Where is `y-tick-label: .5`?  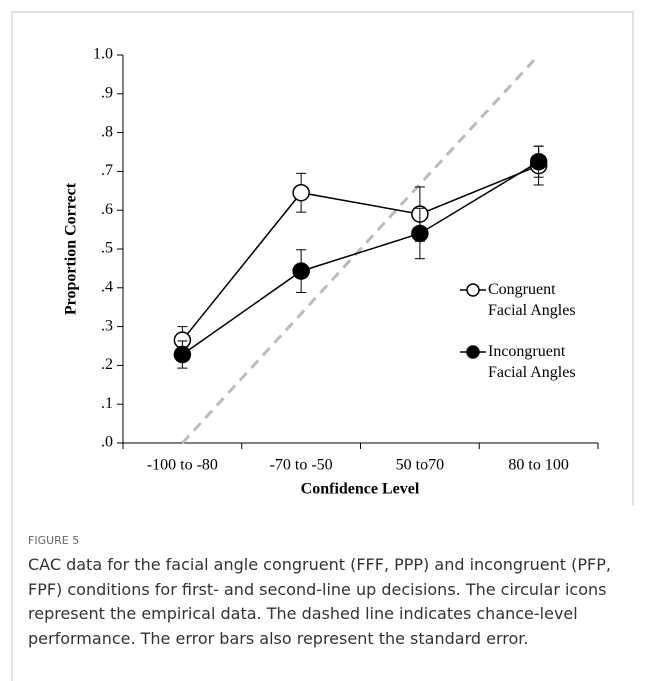
y-tick-label: .5 is located at coordinates (107, 248).